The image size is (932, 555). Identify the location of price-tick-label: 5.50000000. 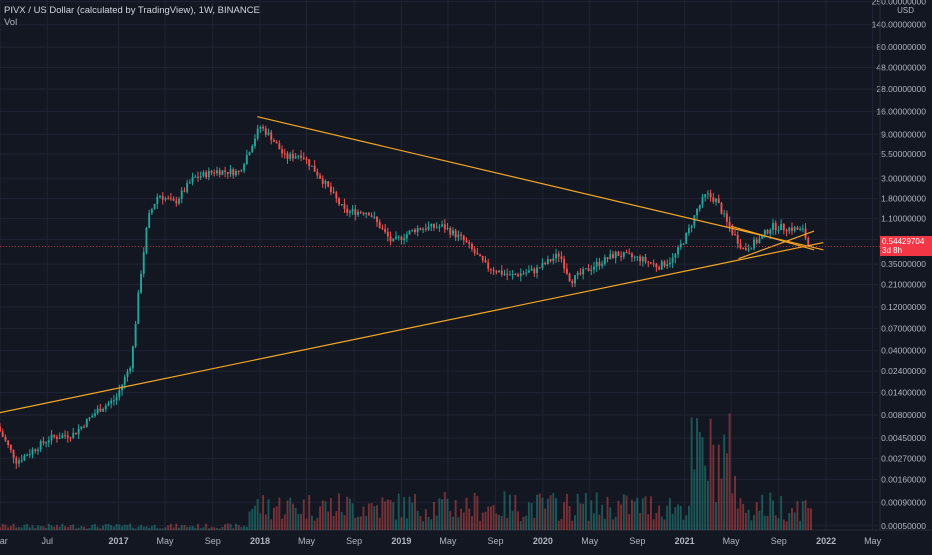
(903, 154).